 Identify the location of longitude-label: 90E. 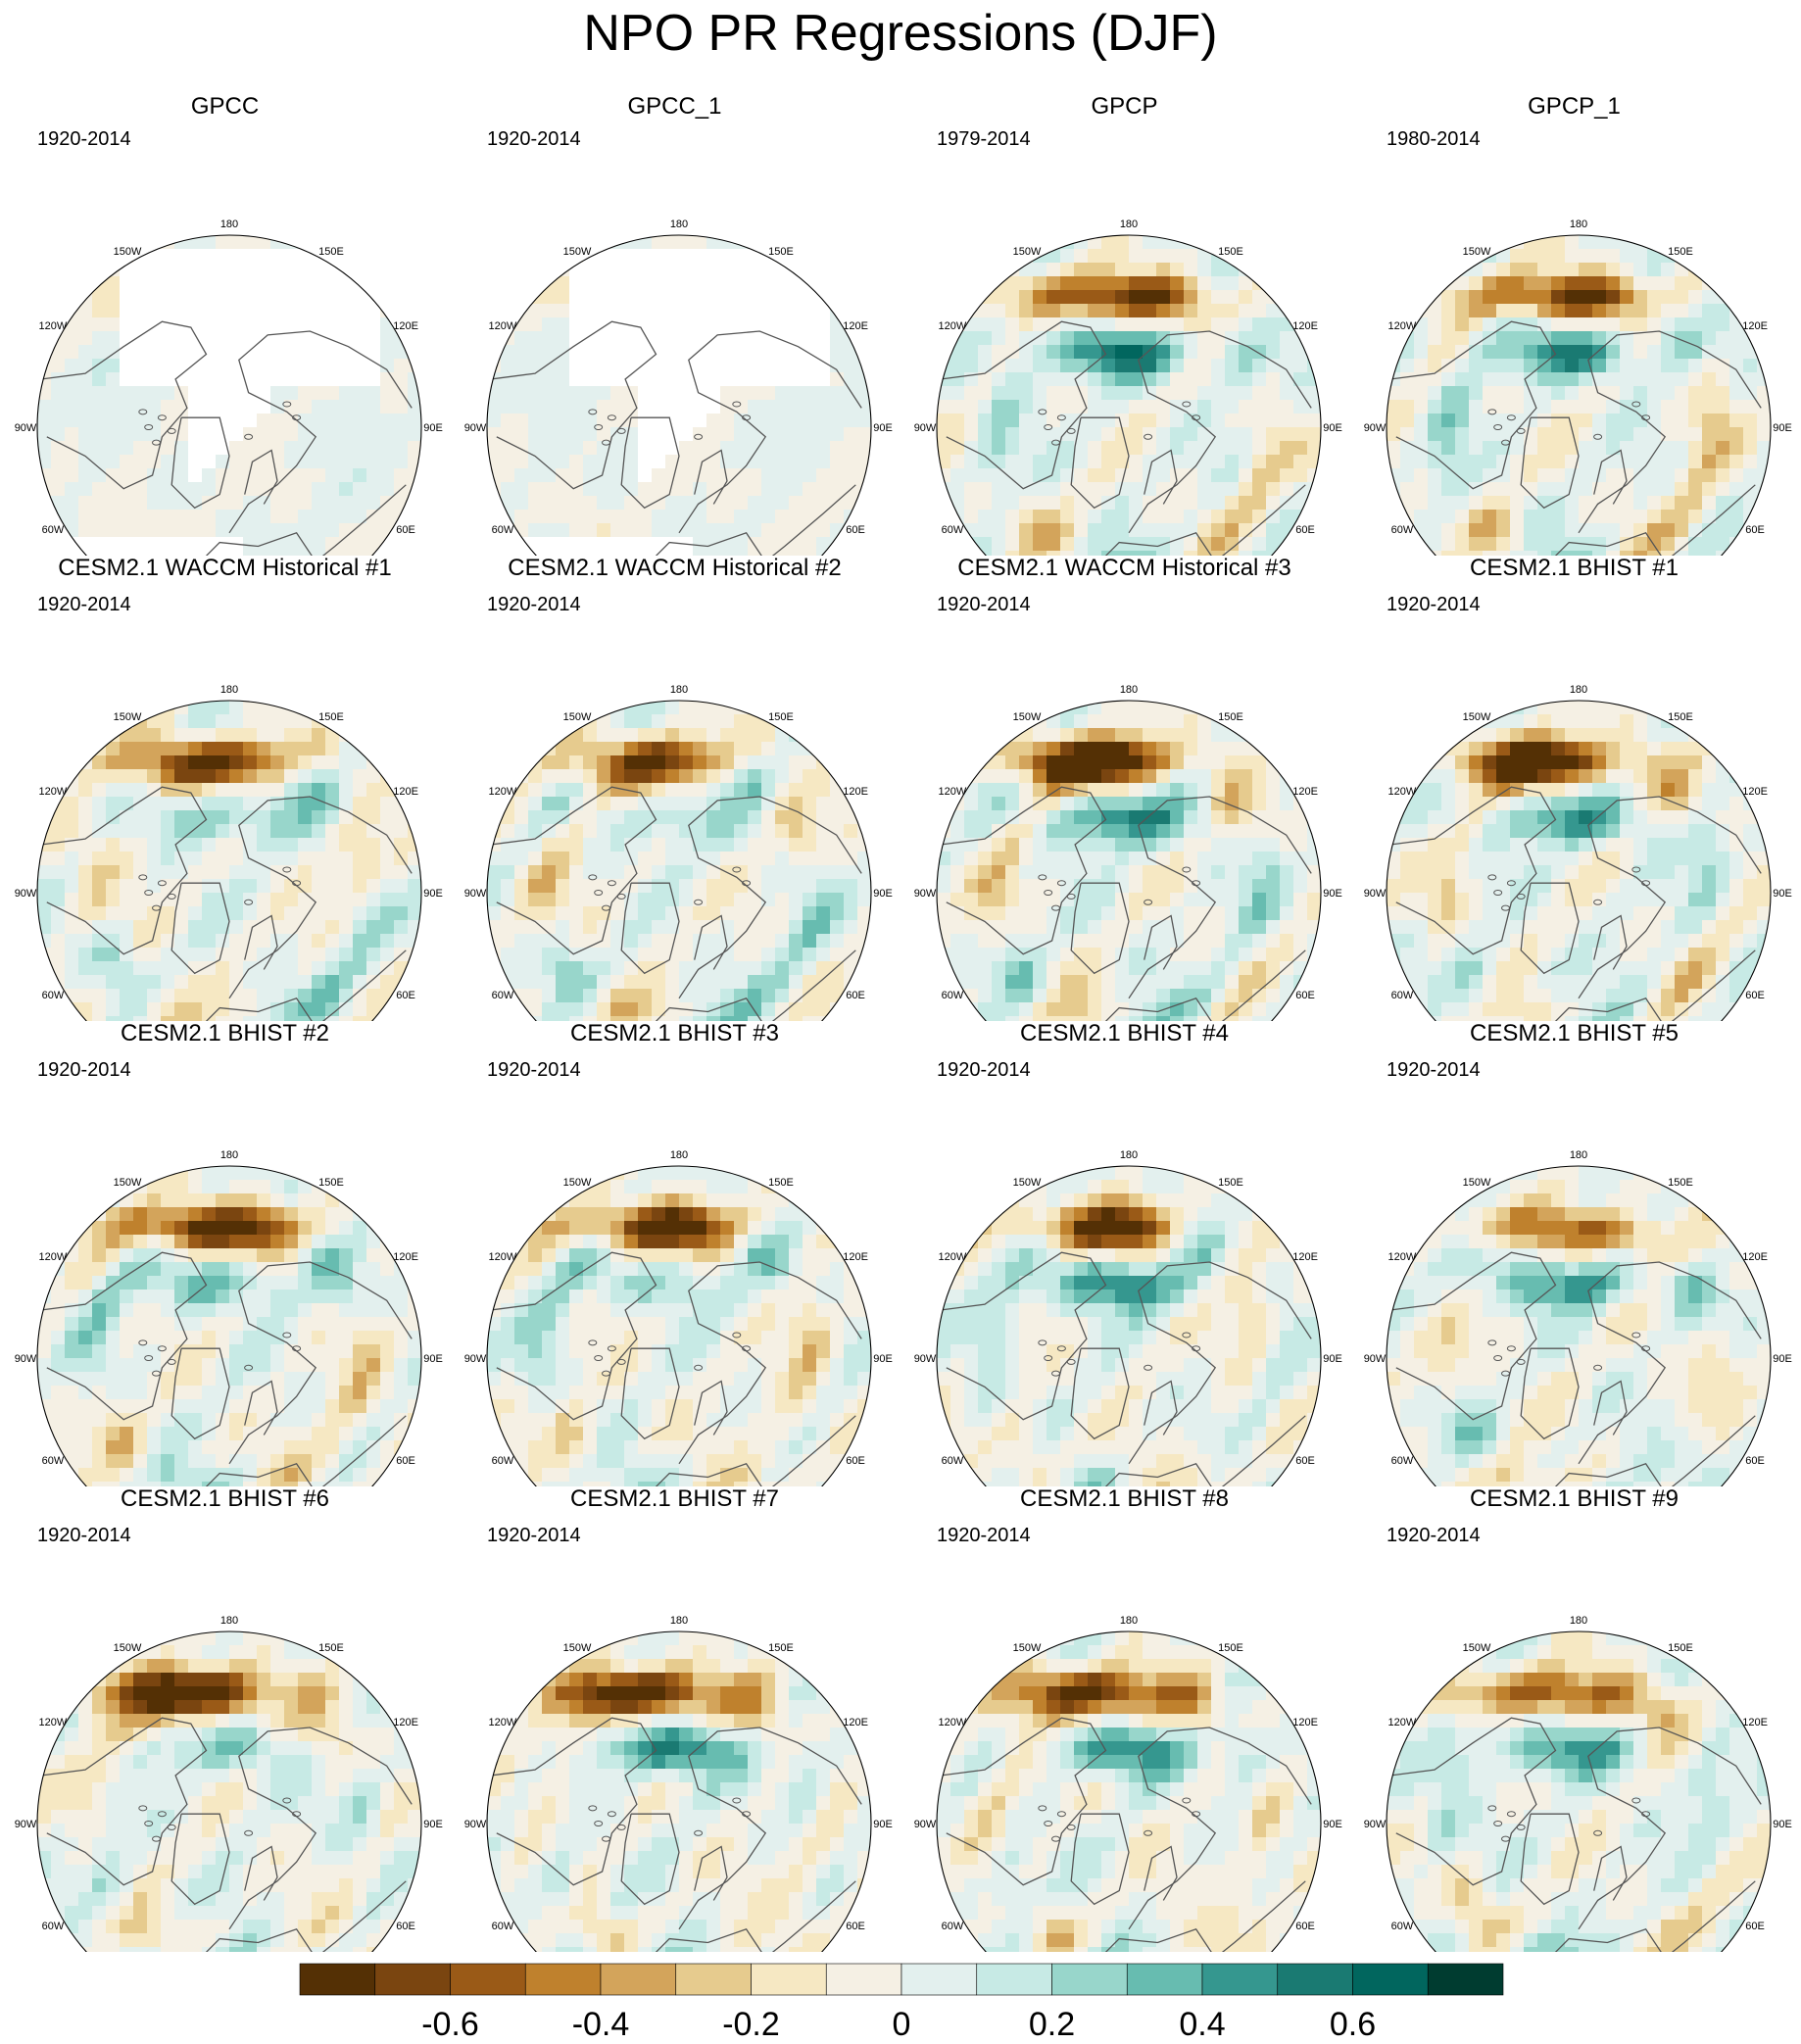
(883, 1359).